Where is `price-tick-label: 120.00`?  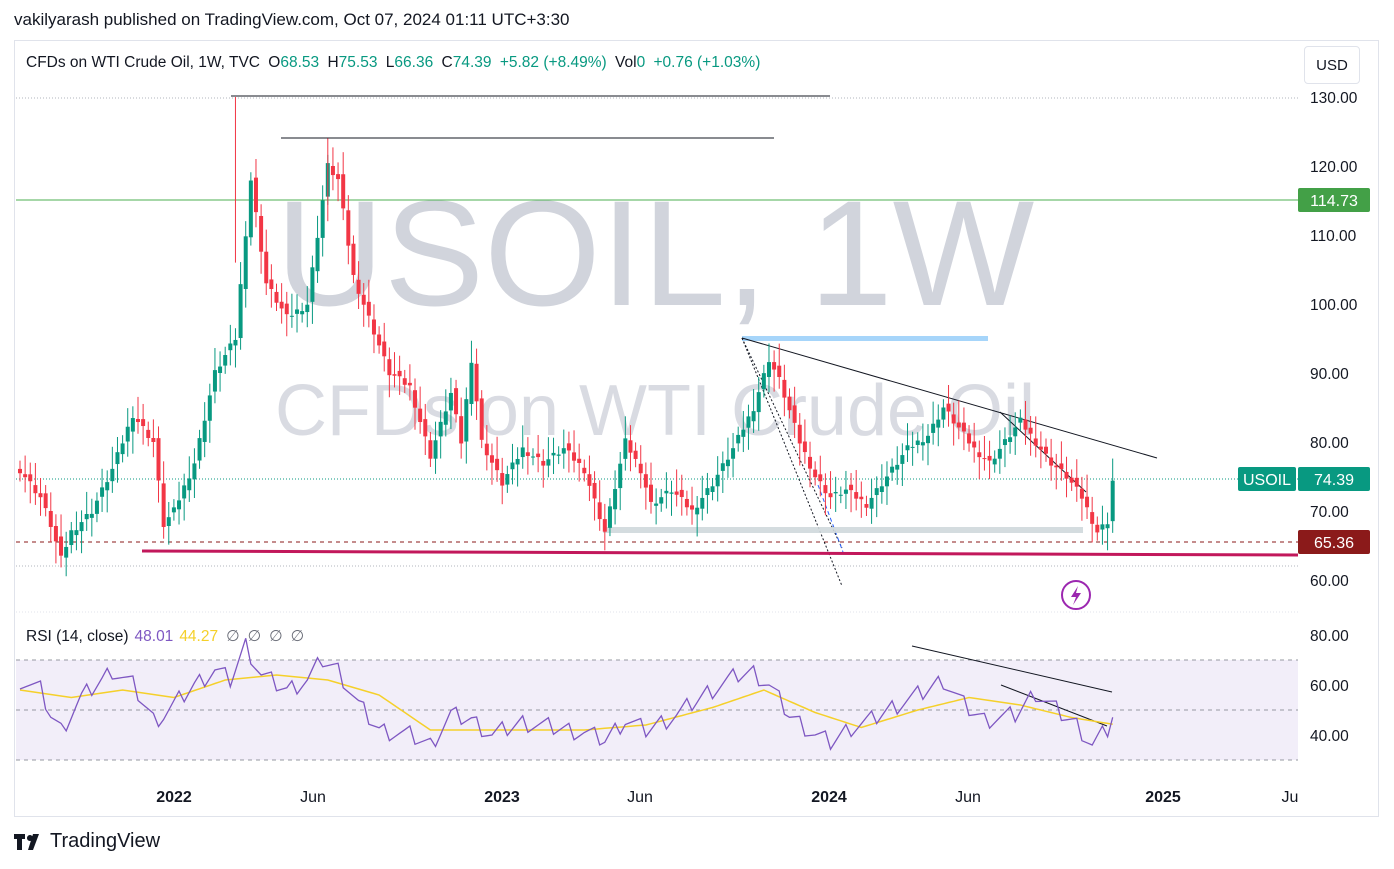 price-tick-label: 120.00 is located at coordinates (1334, 167).